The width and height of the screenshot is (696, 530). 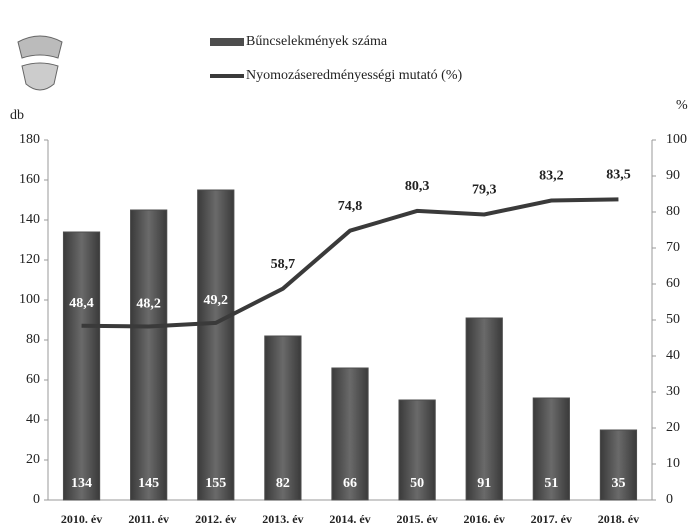 I want to click on y2-tick-label: 10, so click(x=673, y=463).